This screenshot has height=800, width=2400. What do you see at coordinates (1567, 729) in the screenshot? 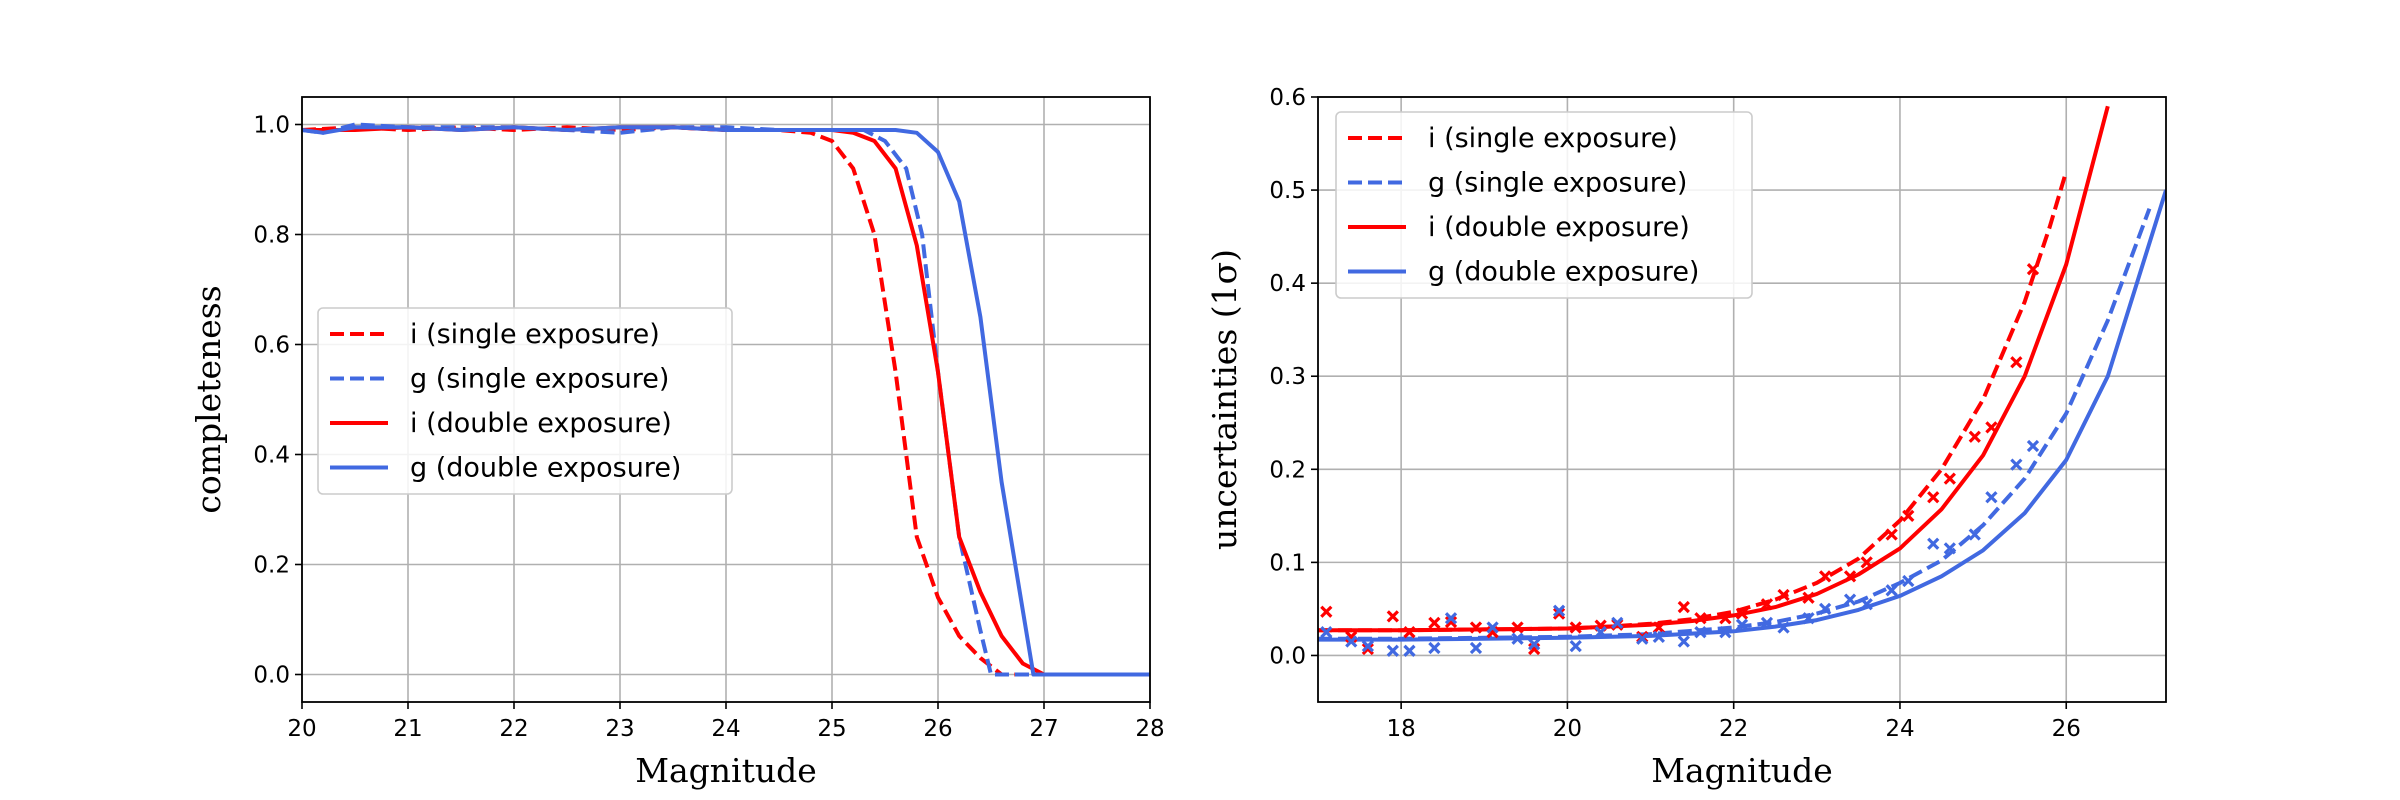
I see `x-tick-label: 20` at bounding box center [1567, 729].